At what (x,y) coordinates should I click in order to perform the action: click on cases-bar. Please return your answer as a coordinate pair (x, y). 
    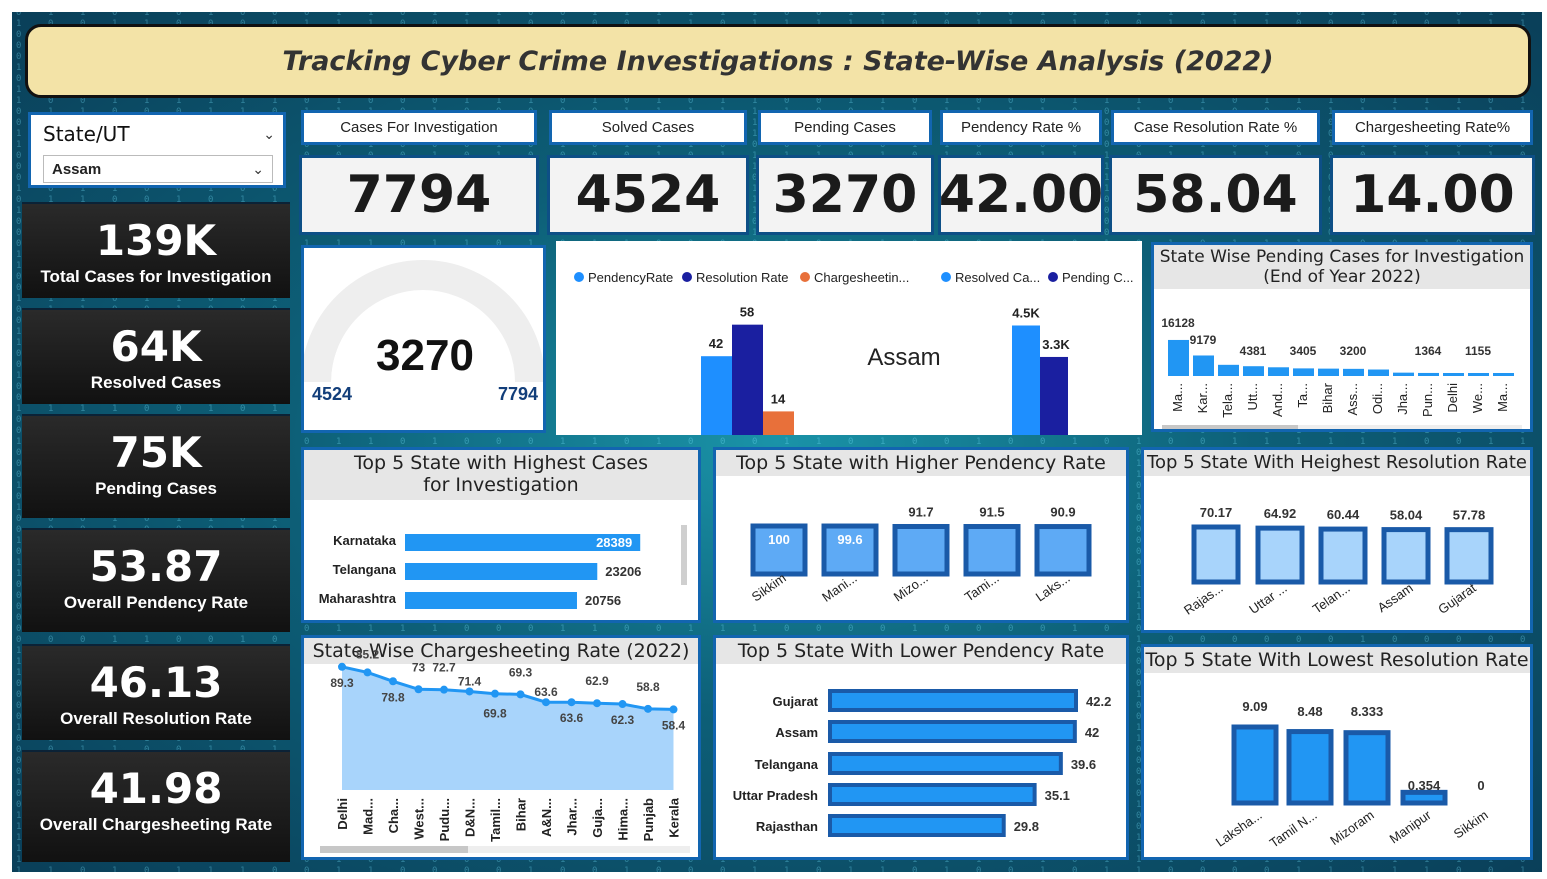
    Looking at the image, I should click on (1026, 382).